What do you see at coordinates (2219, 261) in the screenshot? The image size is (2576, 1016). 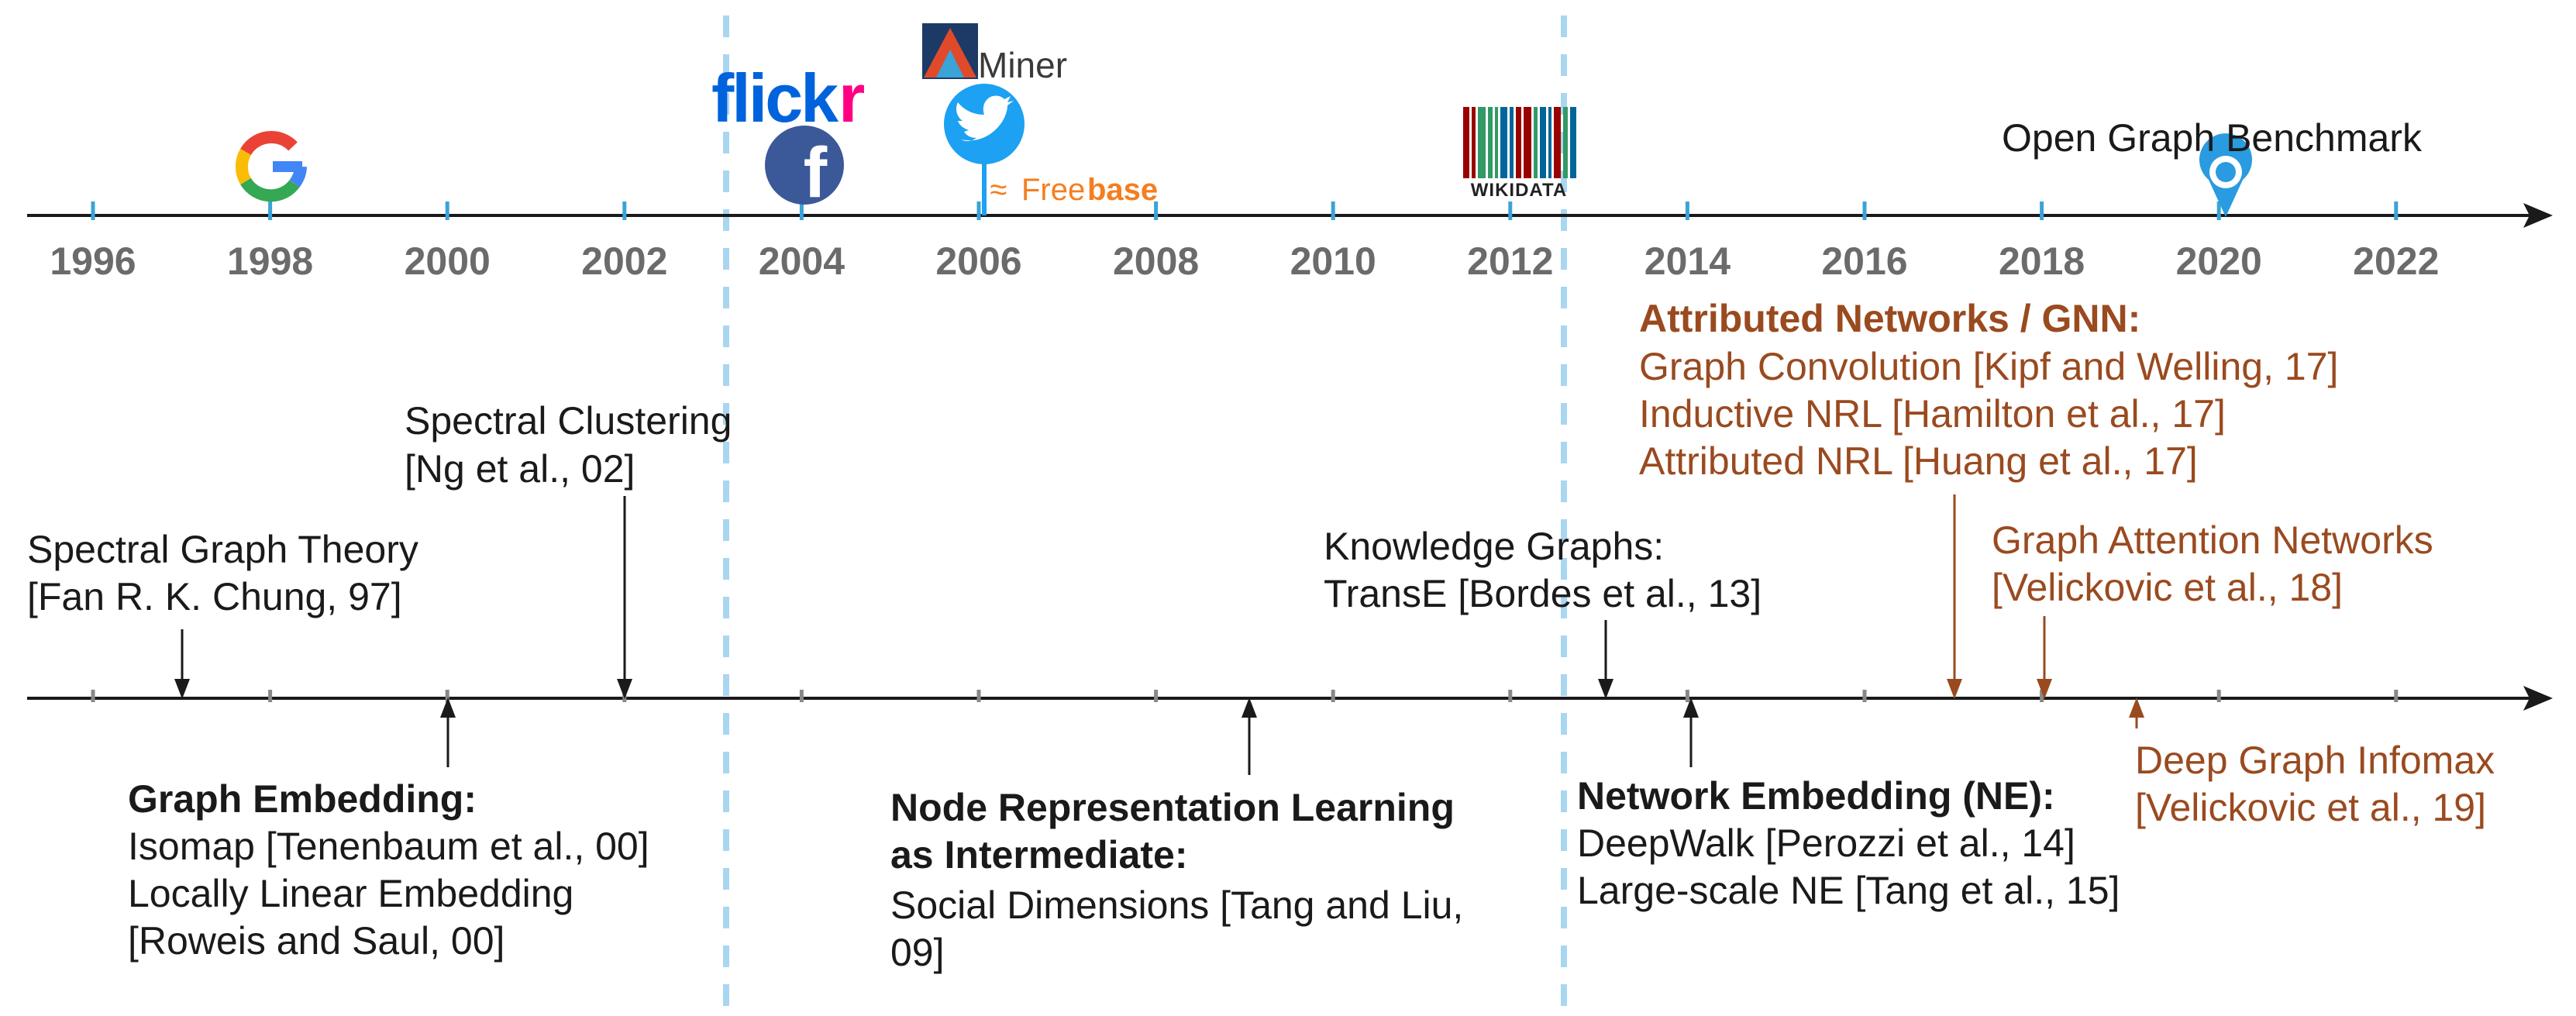 I see `year-label-2020: 2020` at bounding box center [2219, 261].